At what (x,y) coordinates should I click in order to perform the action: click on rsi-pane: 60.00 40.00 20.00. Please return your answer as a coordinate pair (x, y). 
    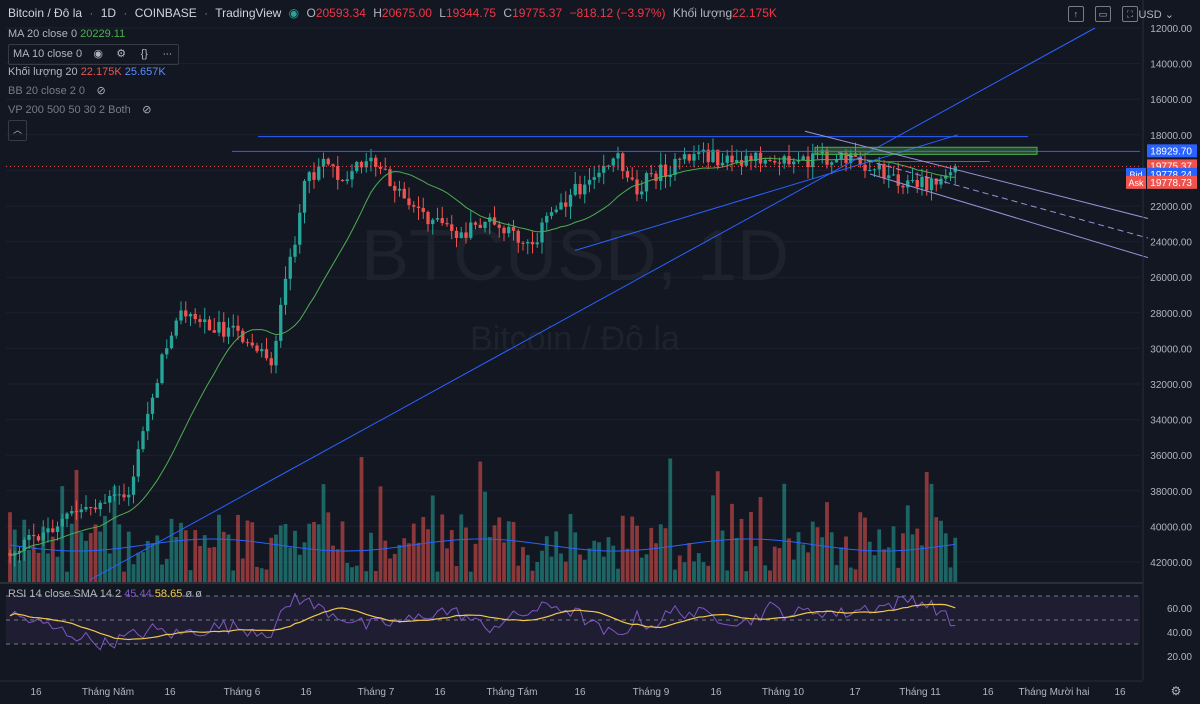
    Looking at the image, I should click on (596, 622).